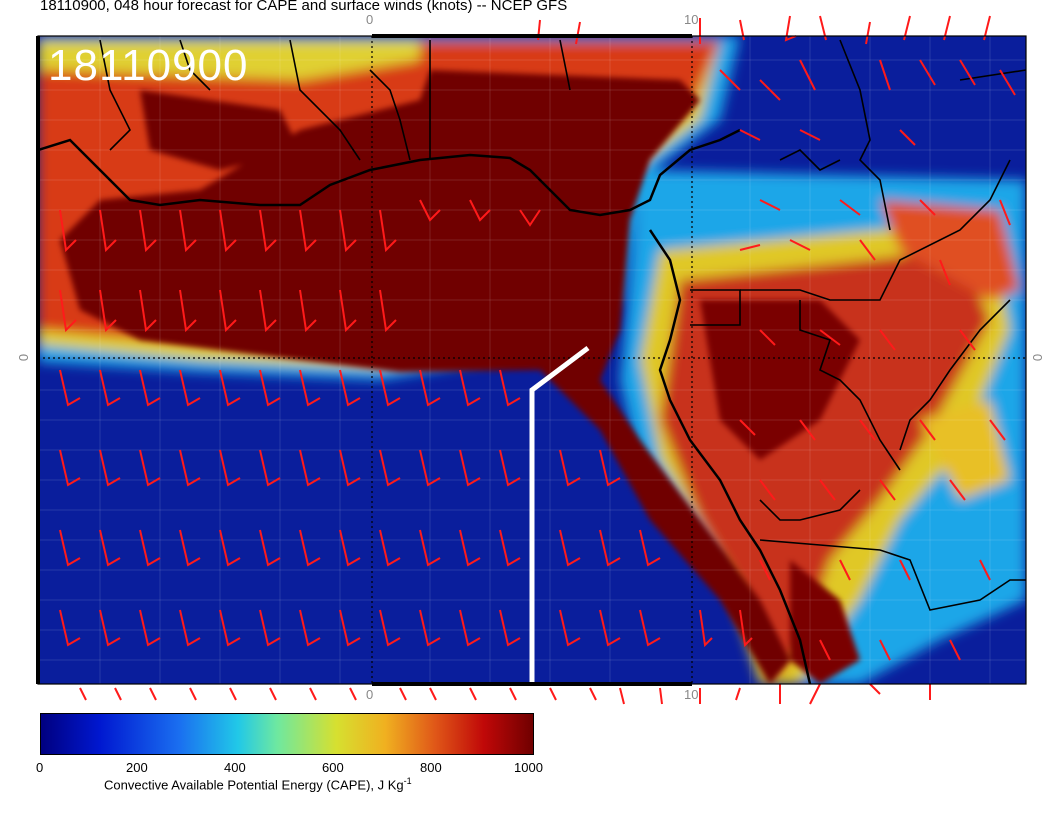 Image resolution: width=1056 pixels, height=821 pixels. What do you see at coordinates (559, 515) in the screenshot?
I see `cross-section-line` at bounding box center [559, 515].